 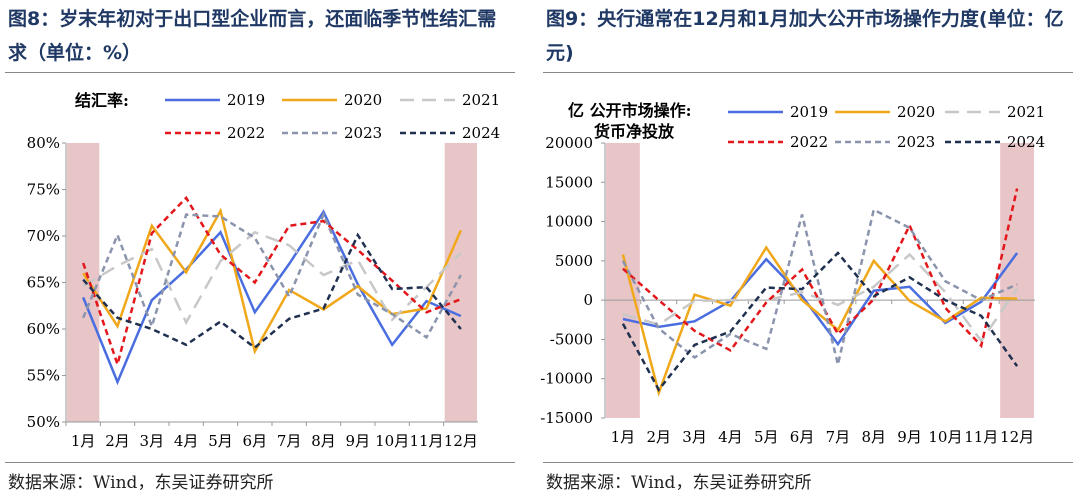 What do you see at coordinates (43, 422) in the screenshot?
I see `y-tick-label: 50%` at bounding box center [43, 422].